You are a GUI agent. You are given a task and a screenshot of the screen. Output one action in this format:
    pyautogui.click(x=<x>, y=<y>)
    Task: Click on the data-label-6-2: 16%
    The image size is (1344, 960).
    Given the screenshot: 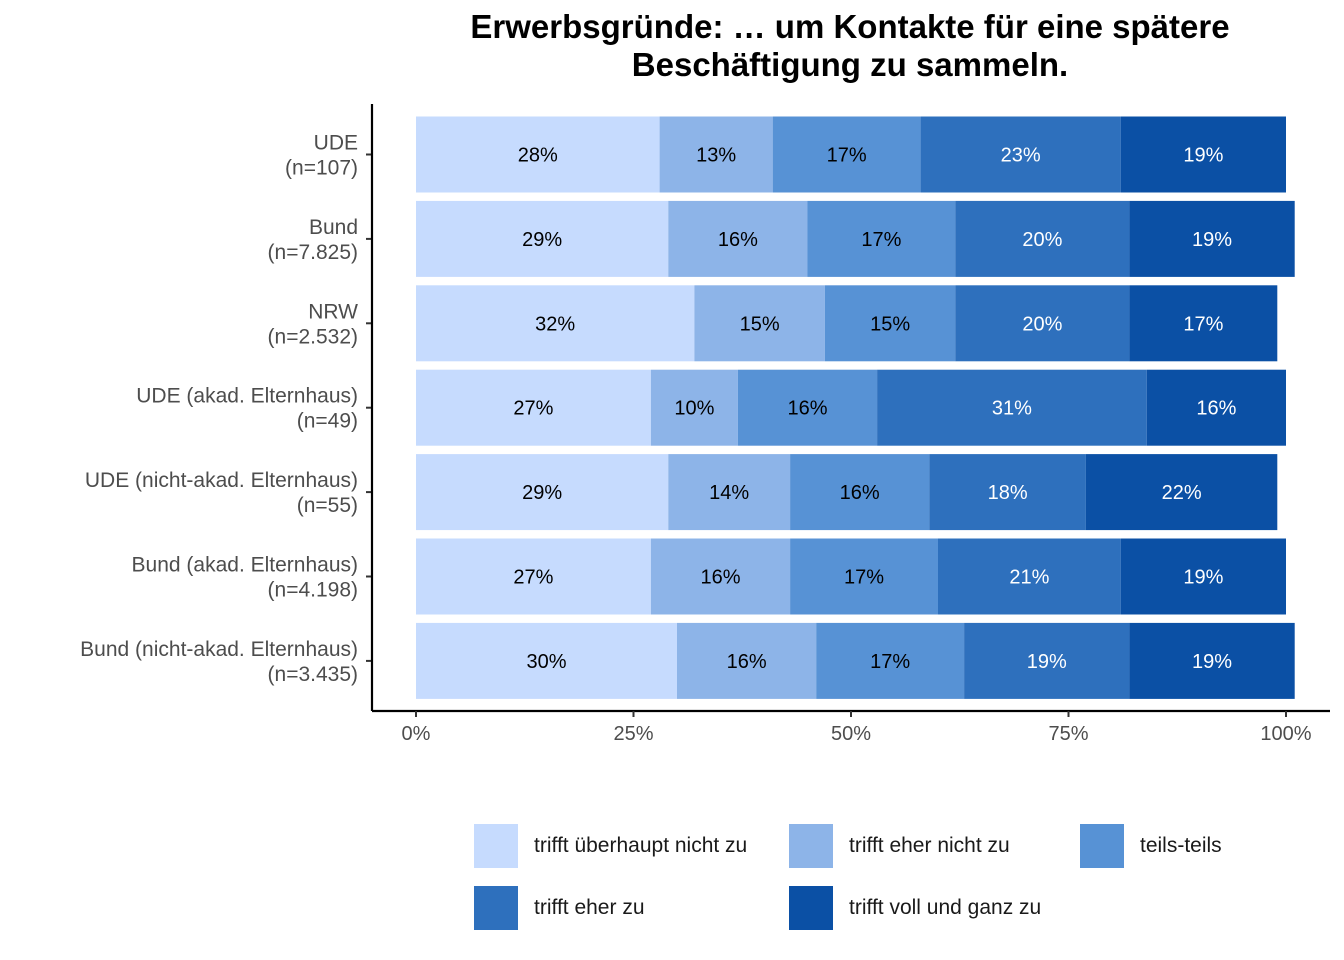 What is the action you would take?
    pyautogui.click(x=720, y=578)
    